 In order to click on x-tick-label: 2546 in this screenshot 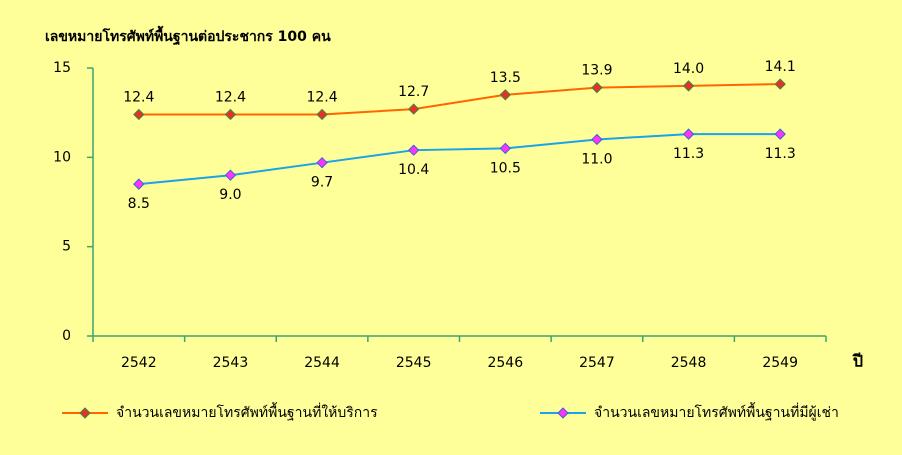, I will do `click(505, 363)`.